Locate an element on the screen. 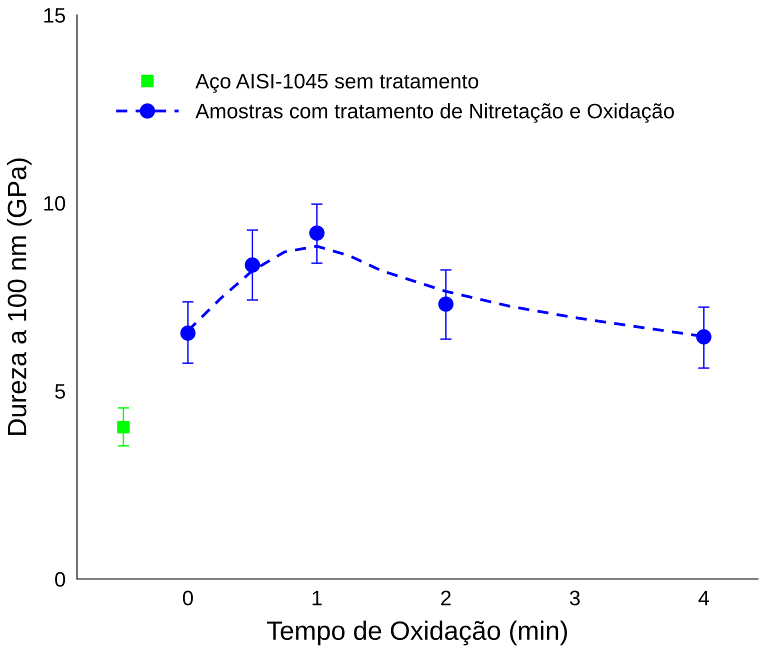 The width and height of the screenshot is (760, 648). legend-label: Aço AISI-1045 sem tratamento is located at coordinates (336, 83).